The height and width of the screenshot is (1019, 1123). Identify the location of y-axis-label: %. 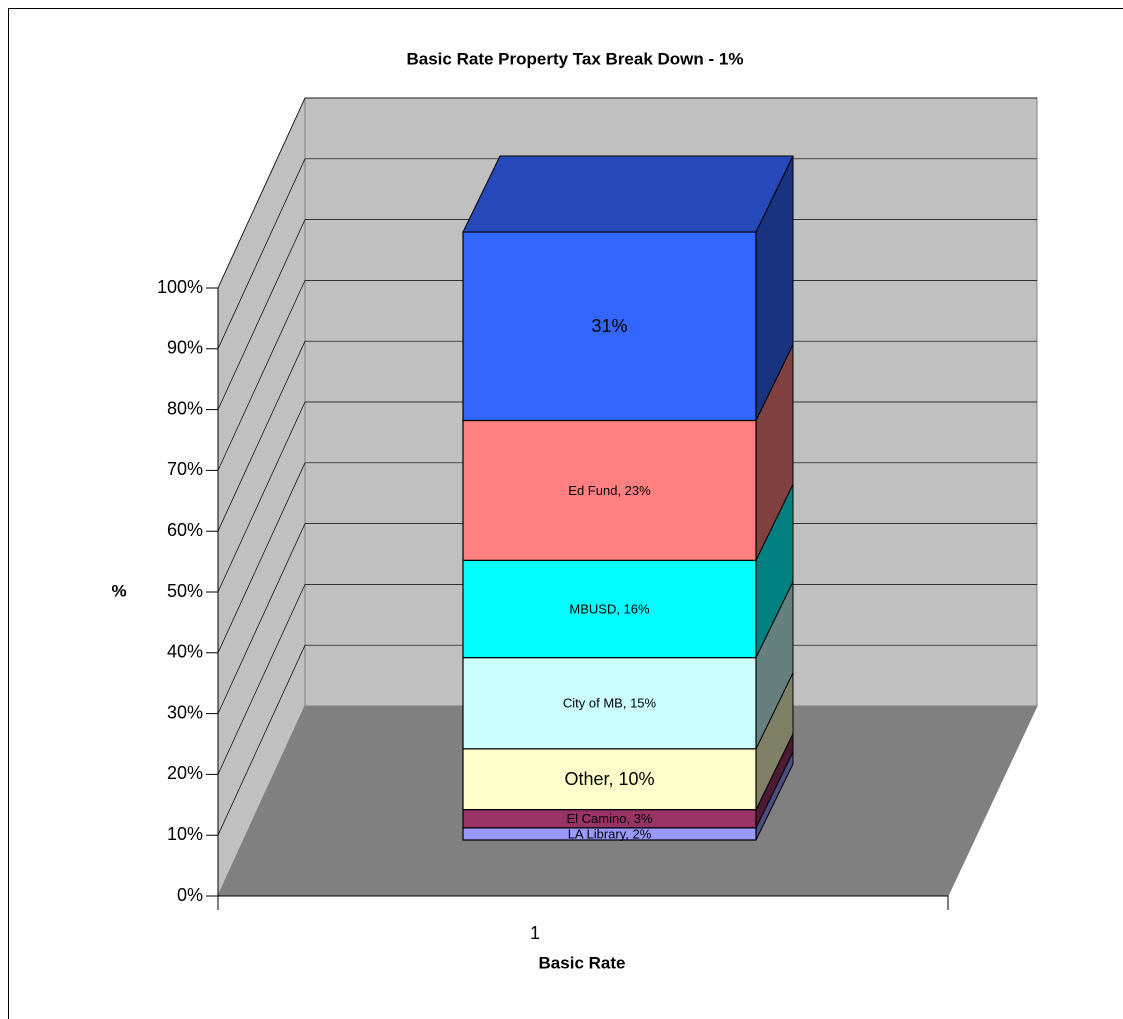
(118, 590).